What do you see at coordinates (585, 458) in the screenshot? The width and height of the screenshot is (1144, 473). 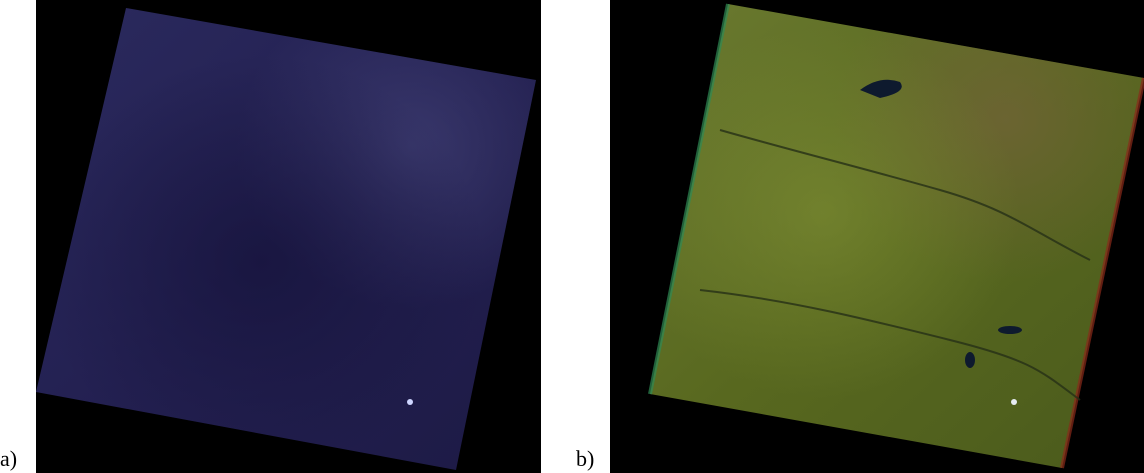 I see `panel-label-b: b)` at bounding box center [585, 458].